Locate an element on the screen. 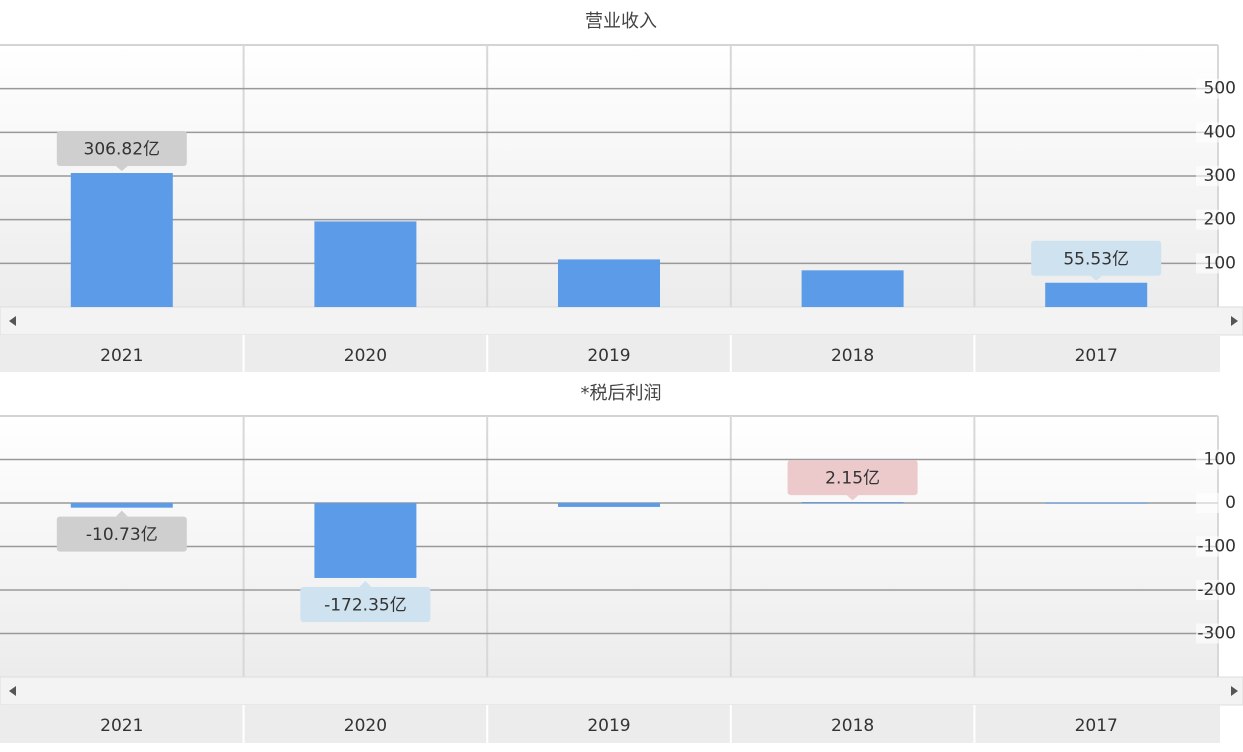 The width and height of the screenshot is (1243, 752). chart-title: *税后利润 is located at coordinates (621, 393).